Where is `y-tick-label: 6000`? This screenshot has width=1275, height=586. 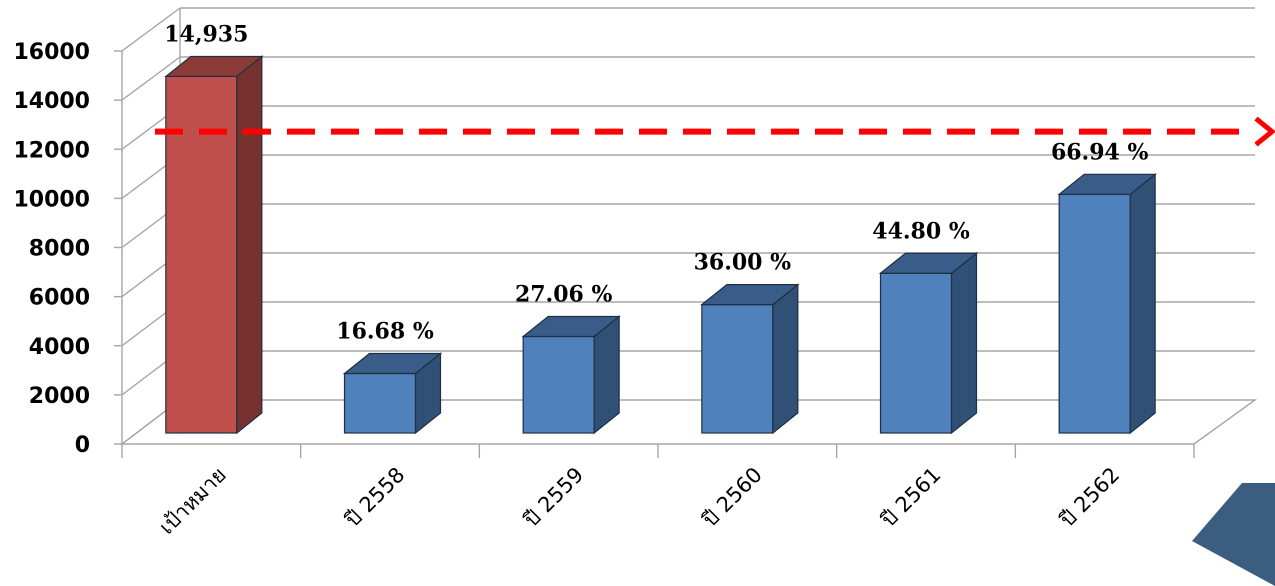 y-tick-label: 6000 is located at coordinates (59, 298).